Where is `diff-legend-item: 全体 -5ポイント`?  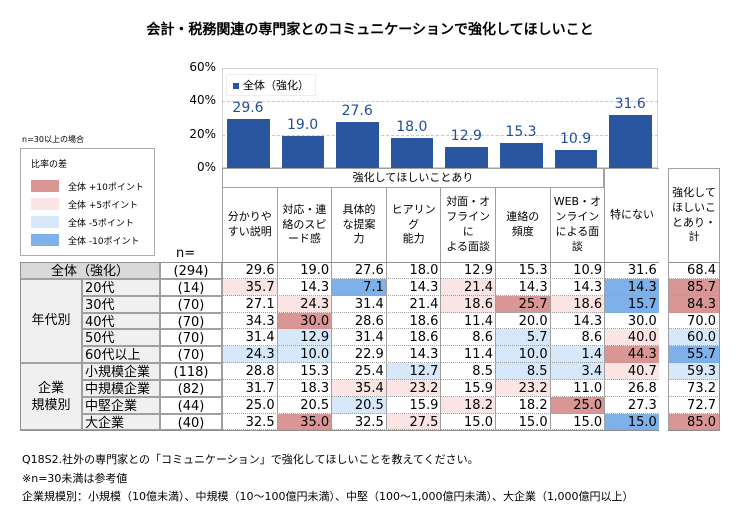
diff-legend-item: 全体 -5ポイント is located at coordinates (82, 222).